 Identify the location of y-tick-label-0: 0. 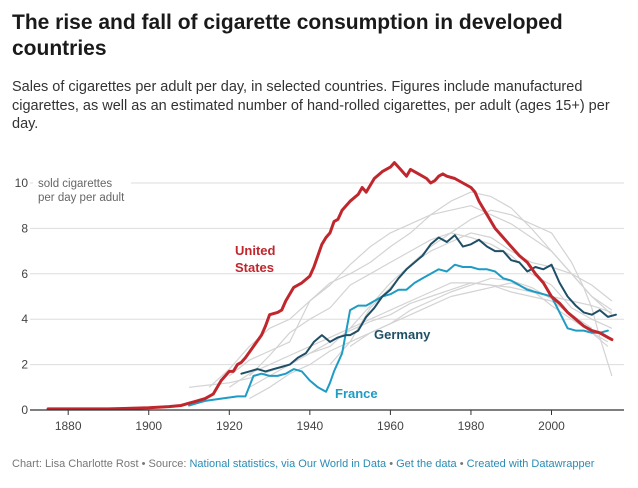
(24, 410).